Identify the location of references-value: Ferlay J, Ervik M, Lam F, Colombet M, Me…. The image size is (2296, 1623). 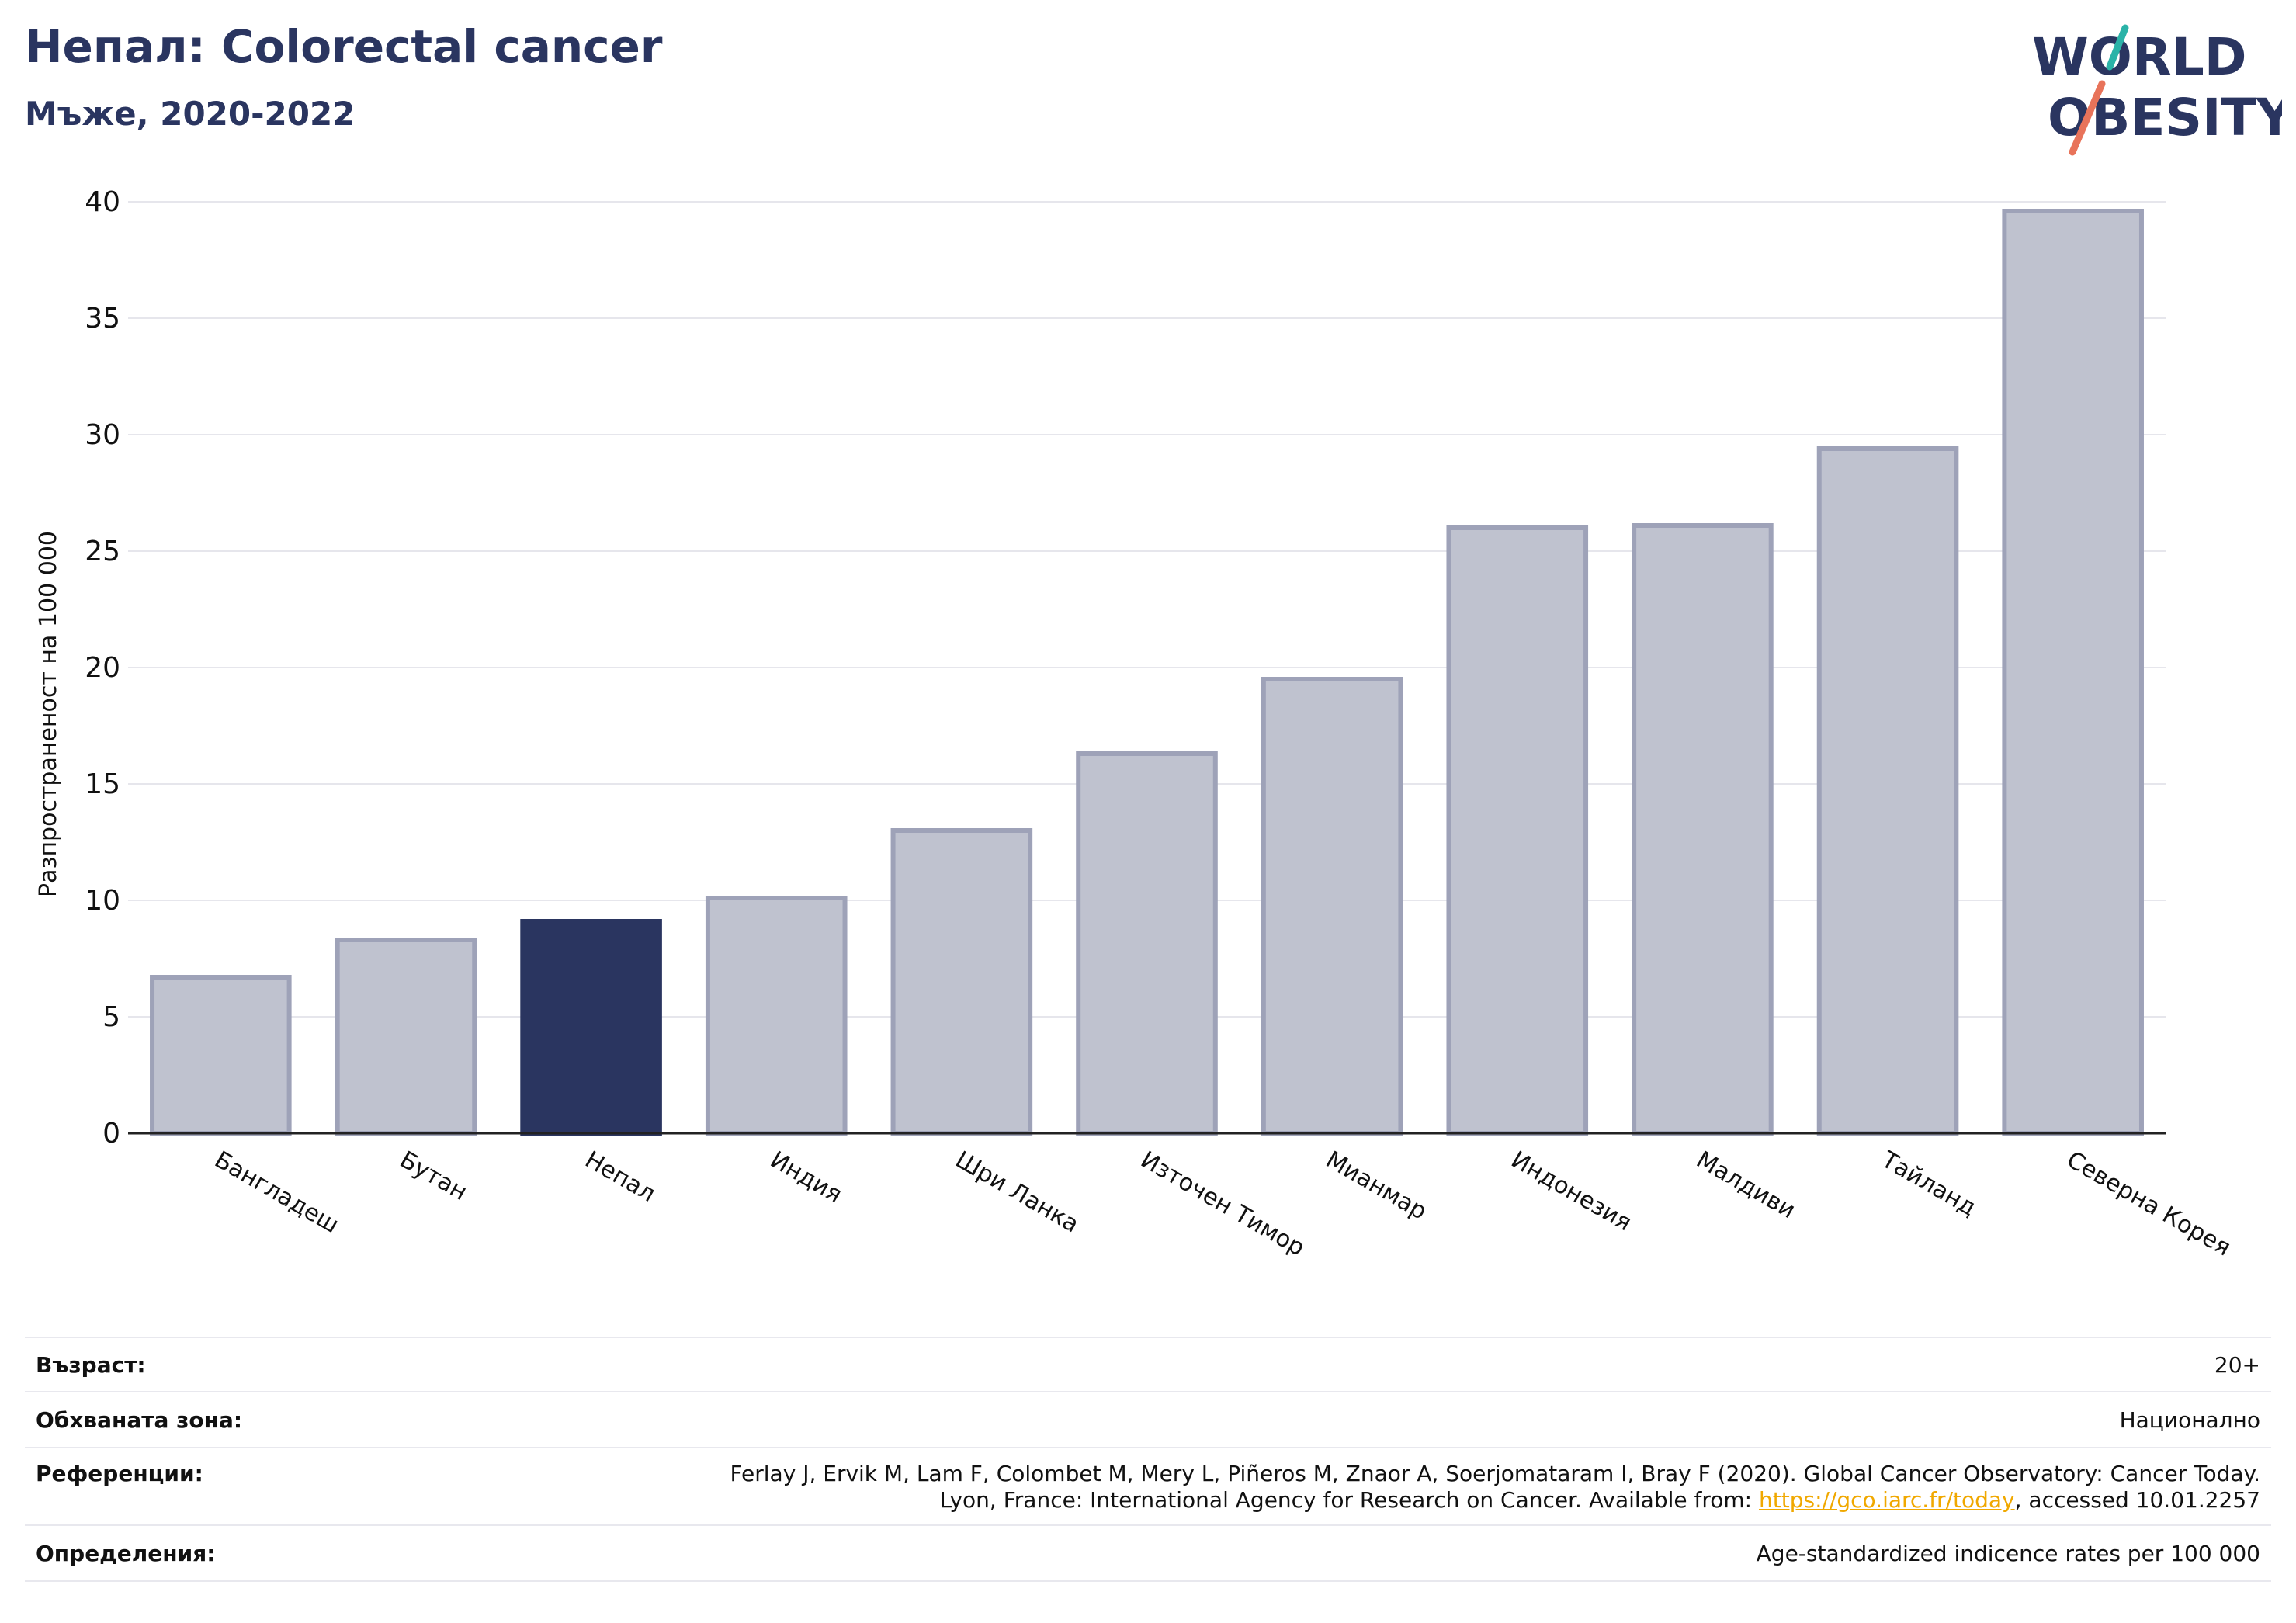
(1495, 1487).